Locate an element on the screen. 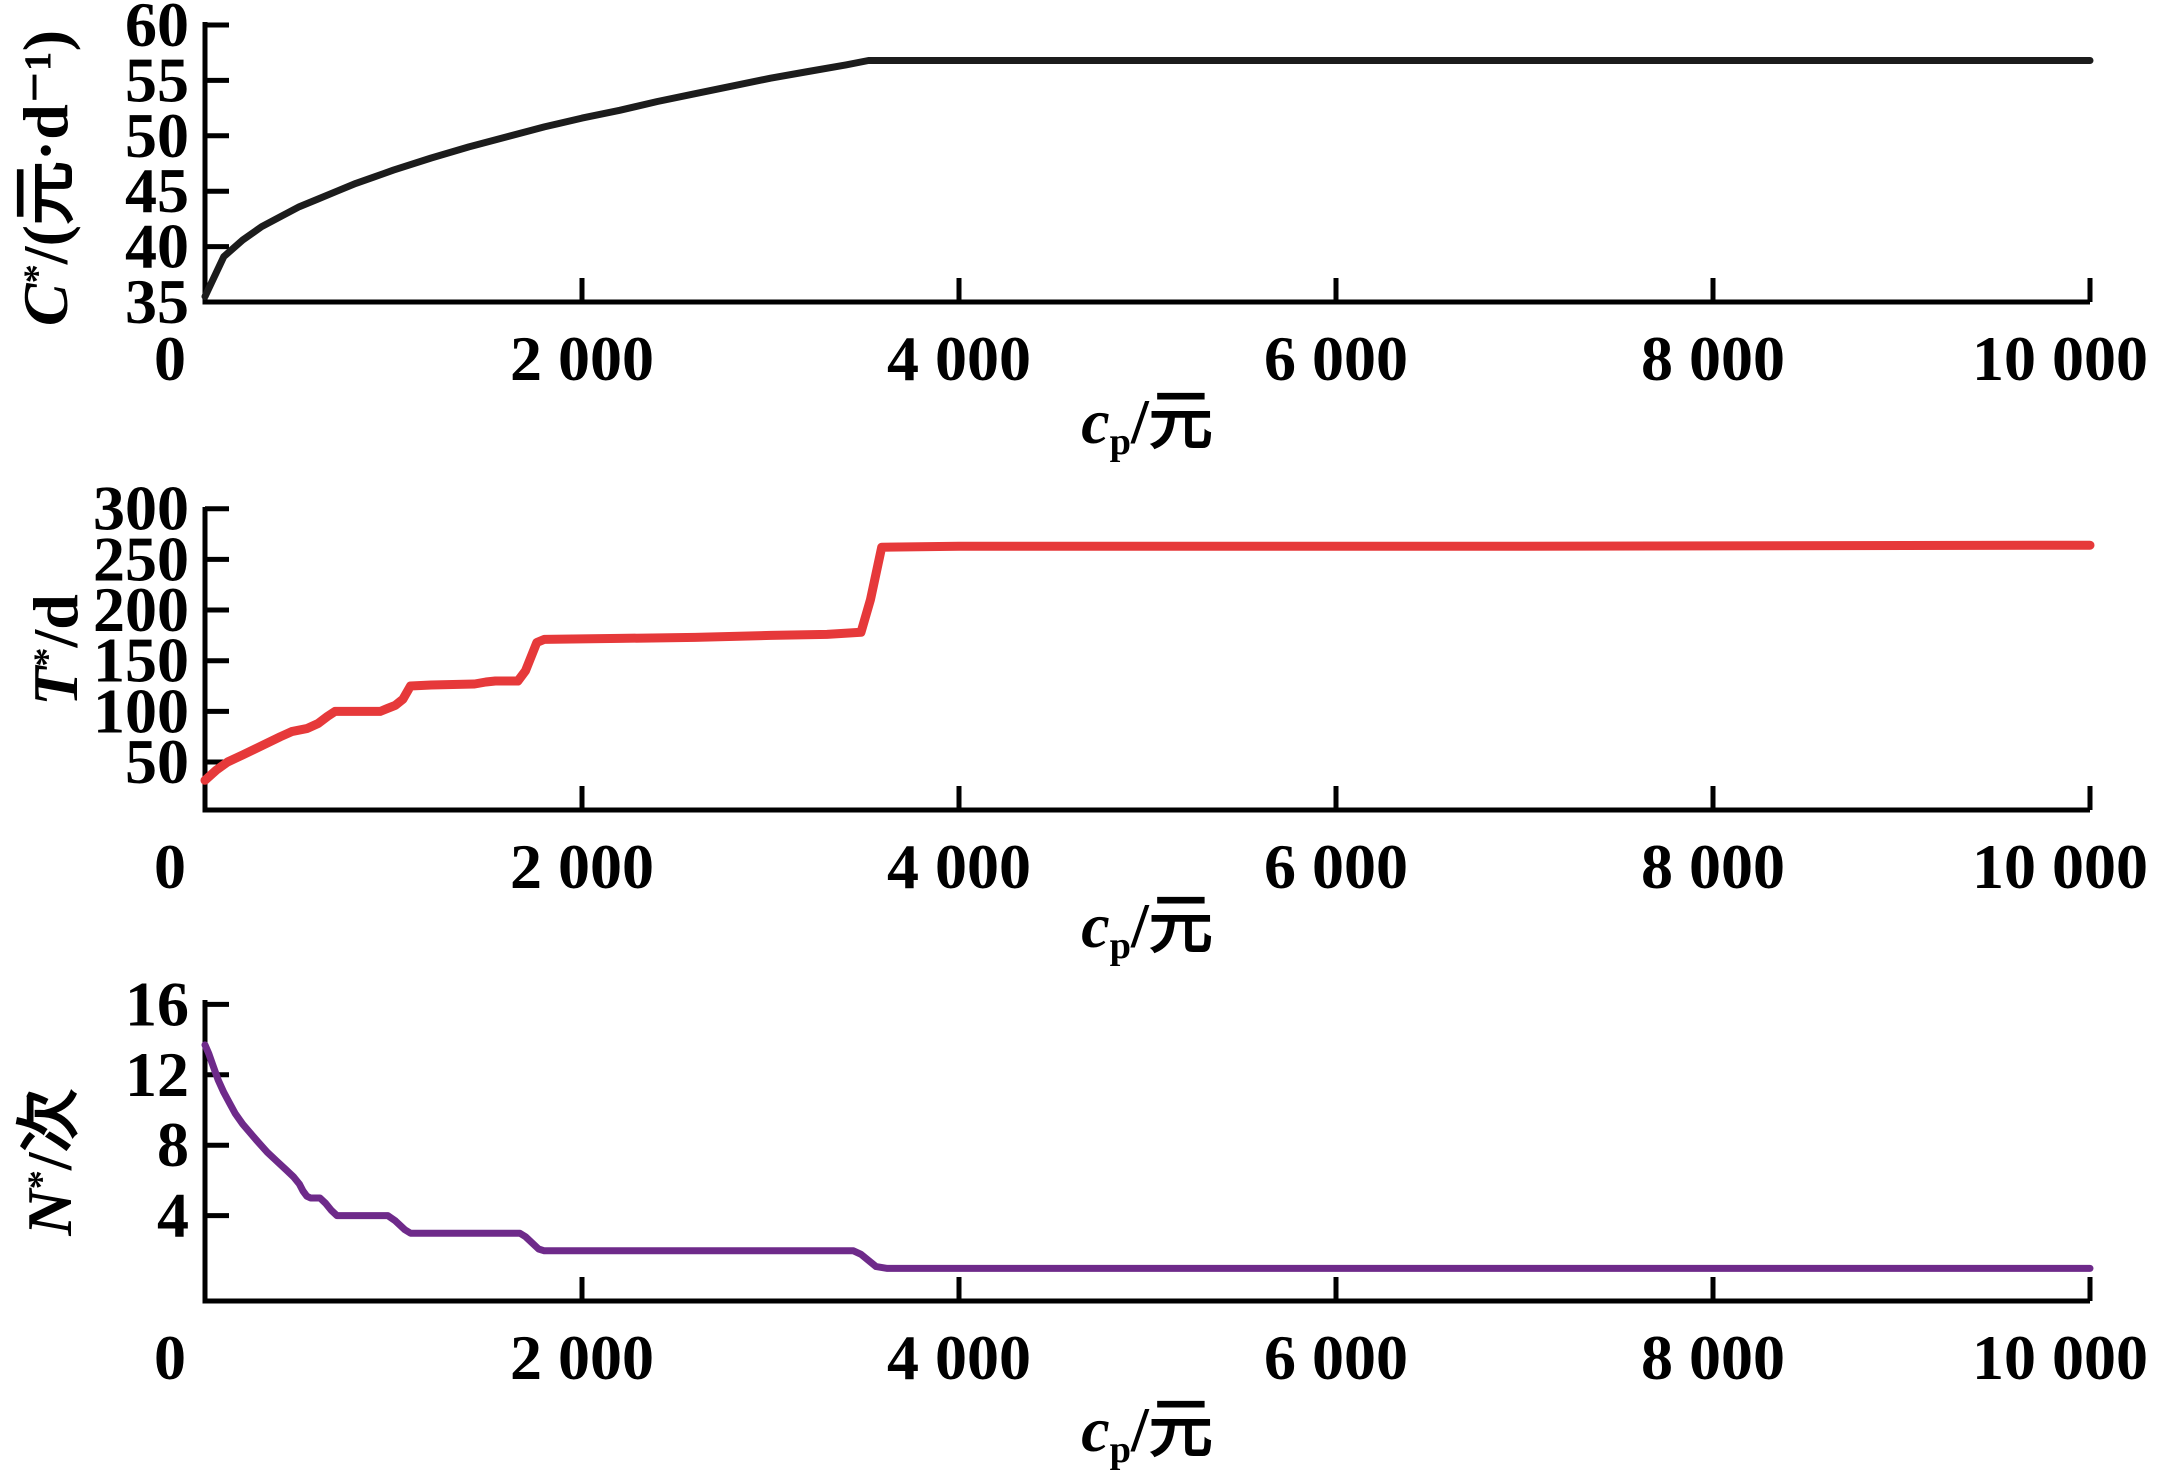 Image resolution: width=2178 pixels, height=1476 pixels. y-tick-label: 55 is located at coordinates (157, 79).